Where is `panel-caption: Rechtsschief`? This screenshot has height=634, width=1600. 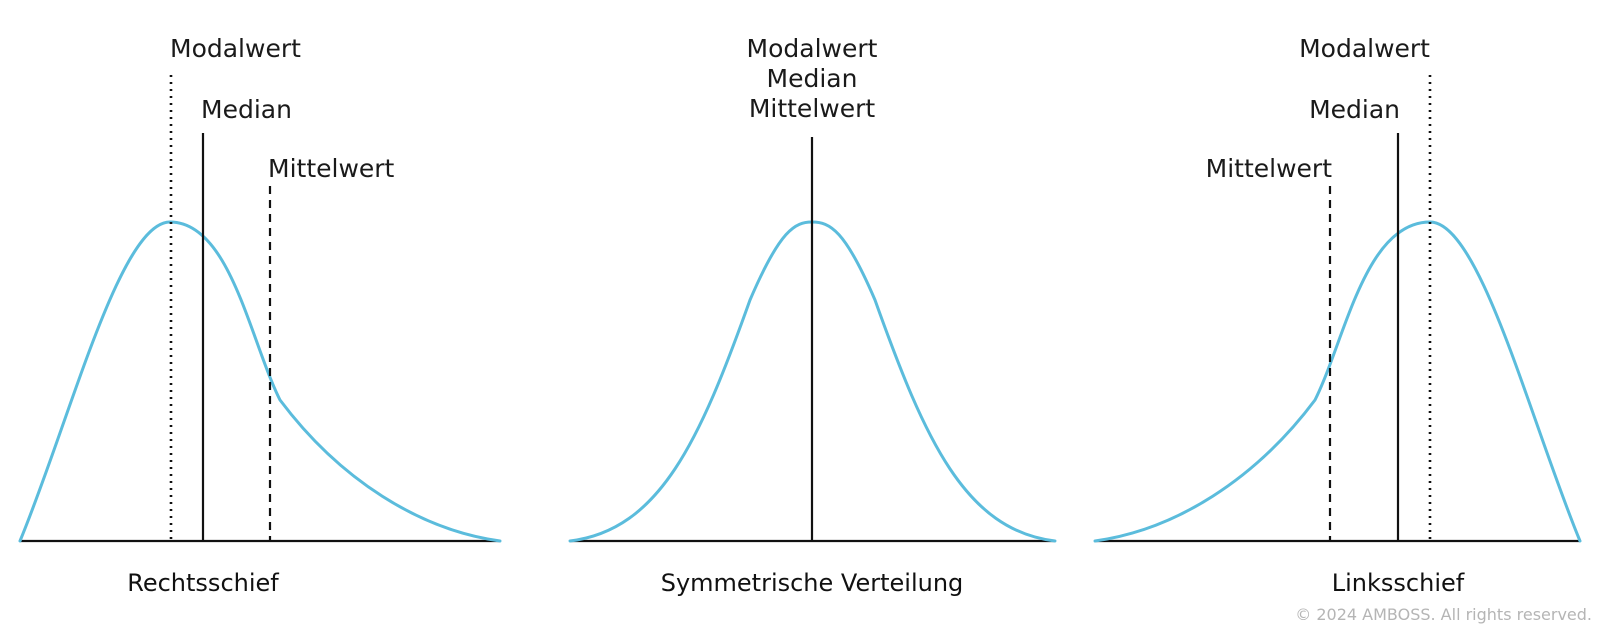
panel-caption: Rechtsschief is located at coordinates (203, 583).